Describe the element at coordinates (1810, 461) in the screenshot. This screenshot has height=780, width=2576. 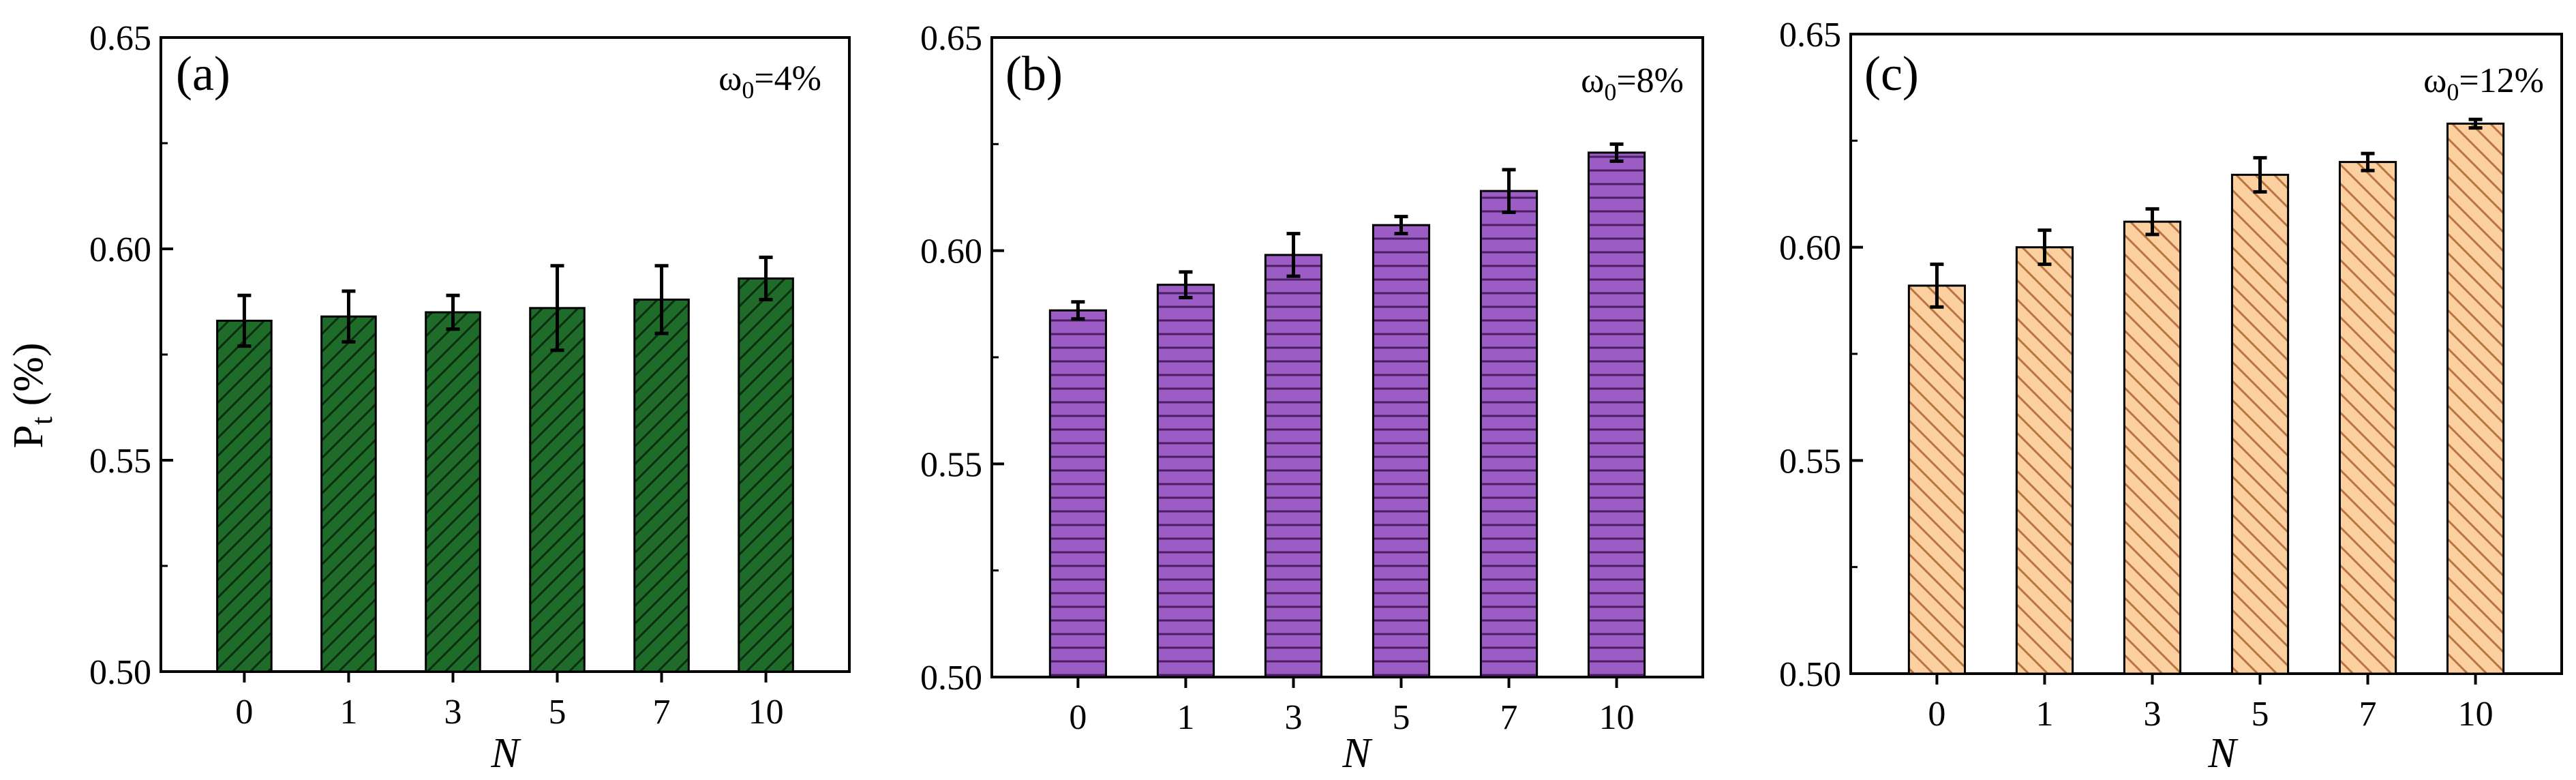
I see `y-tick-label-c: 0.55` at that location.